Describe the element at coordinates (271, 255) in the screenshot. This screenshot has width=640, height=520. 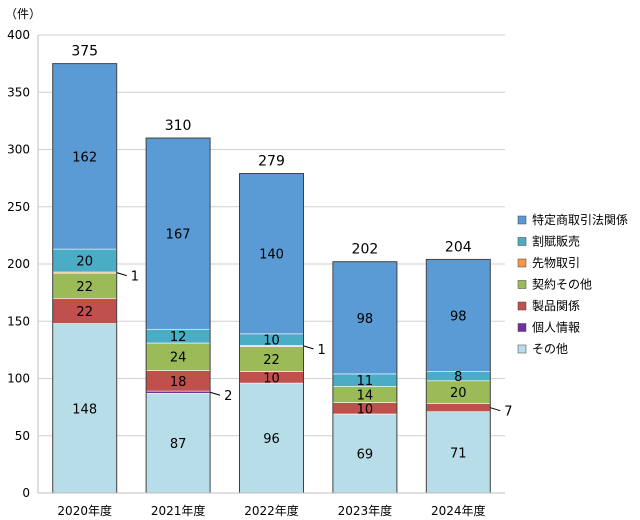
I see `segment-label: 140` at that location.